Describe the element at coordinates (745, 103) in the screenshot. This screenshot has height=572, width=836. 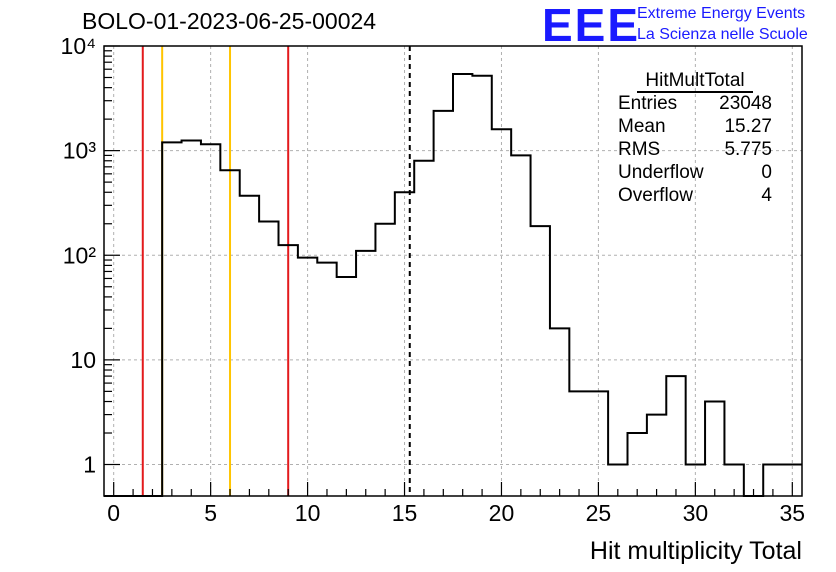
I see `stat-value: 23048` at that location.